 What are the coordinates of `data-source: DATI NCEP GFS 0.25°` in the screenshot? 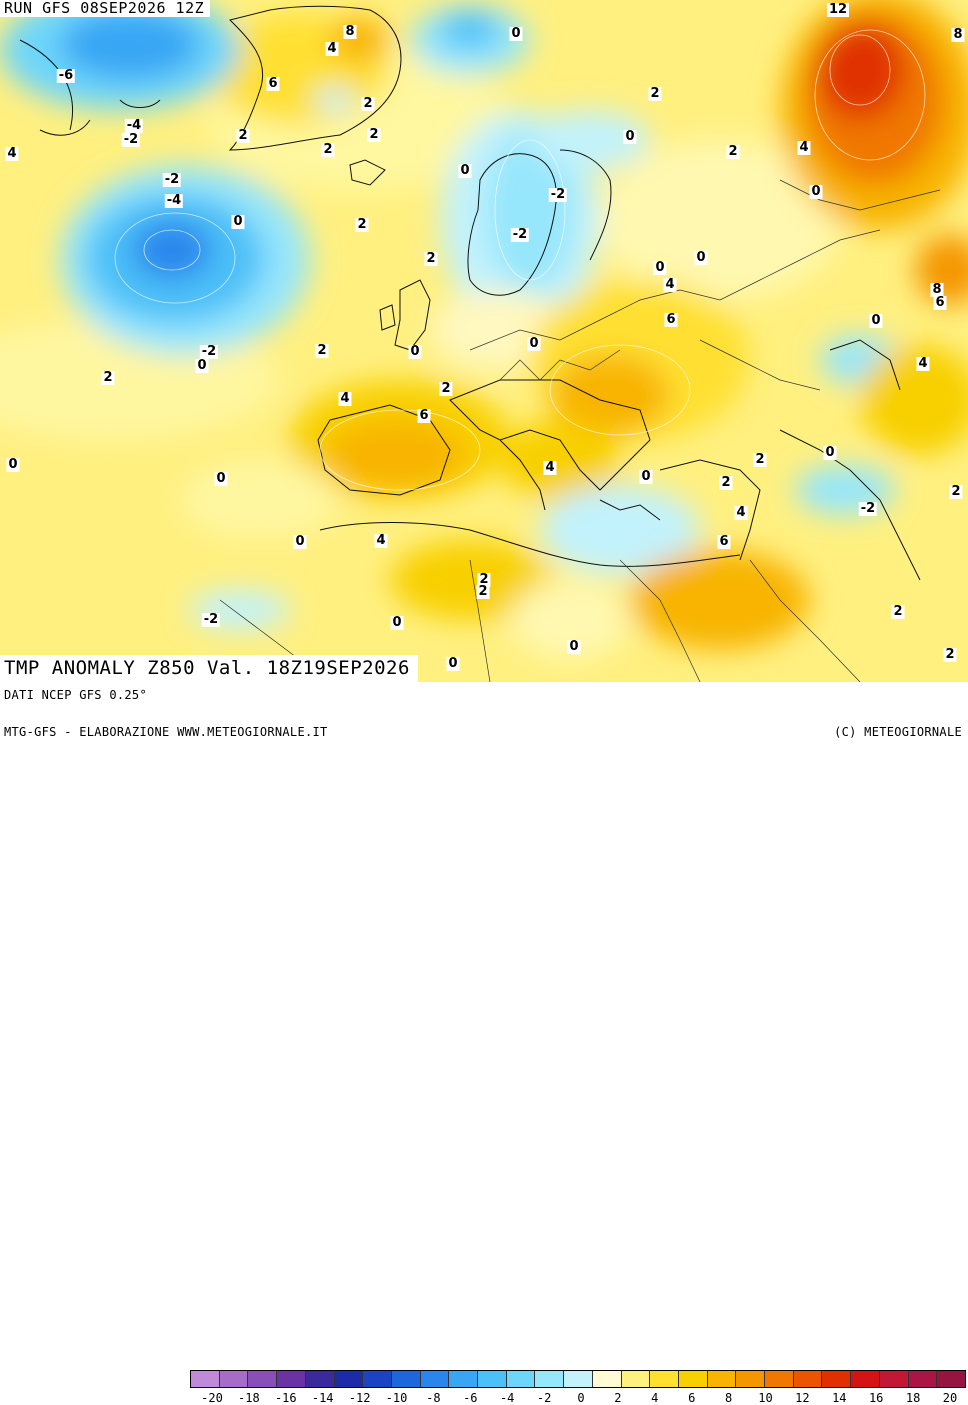 It's located at (75, 695).